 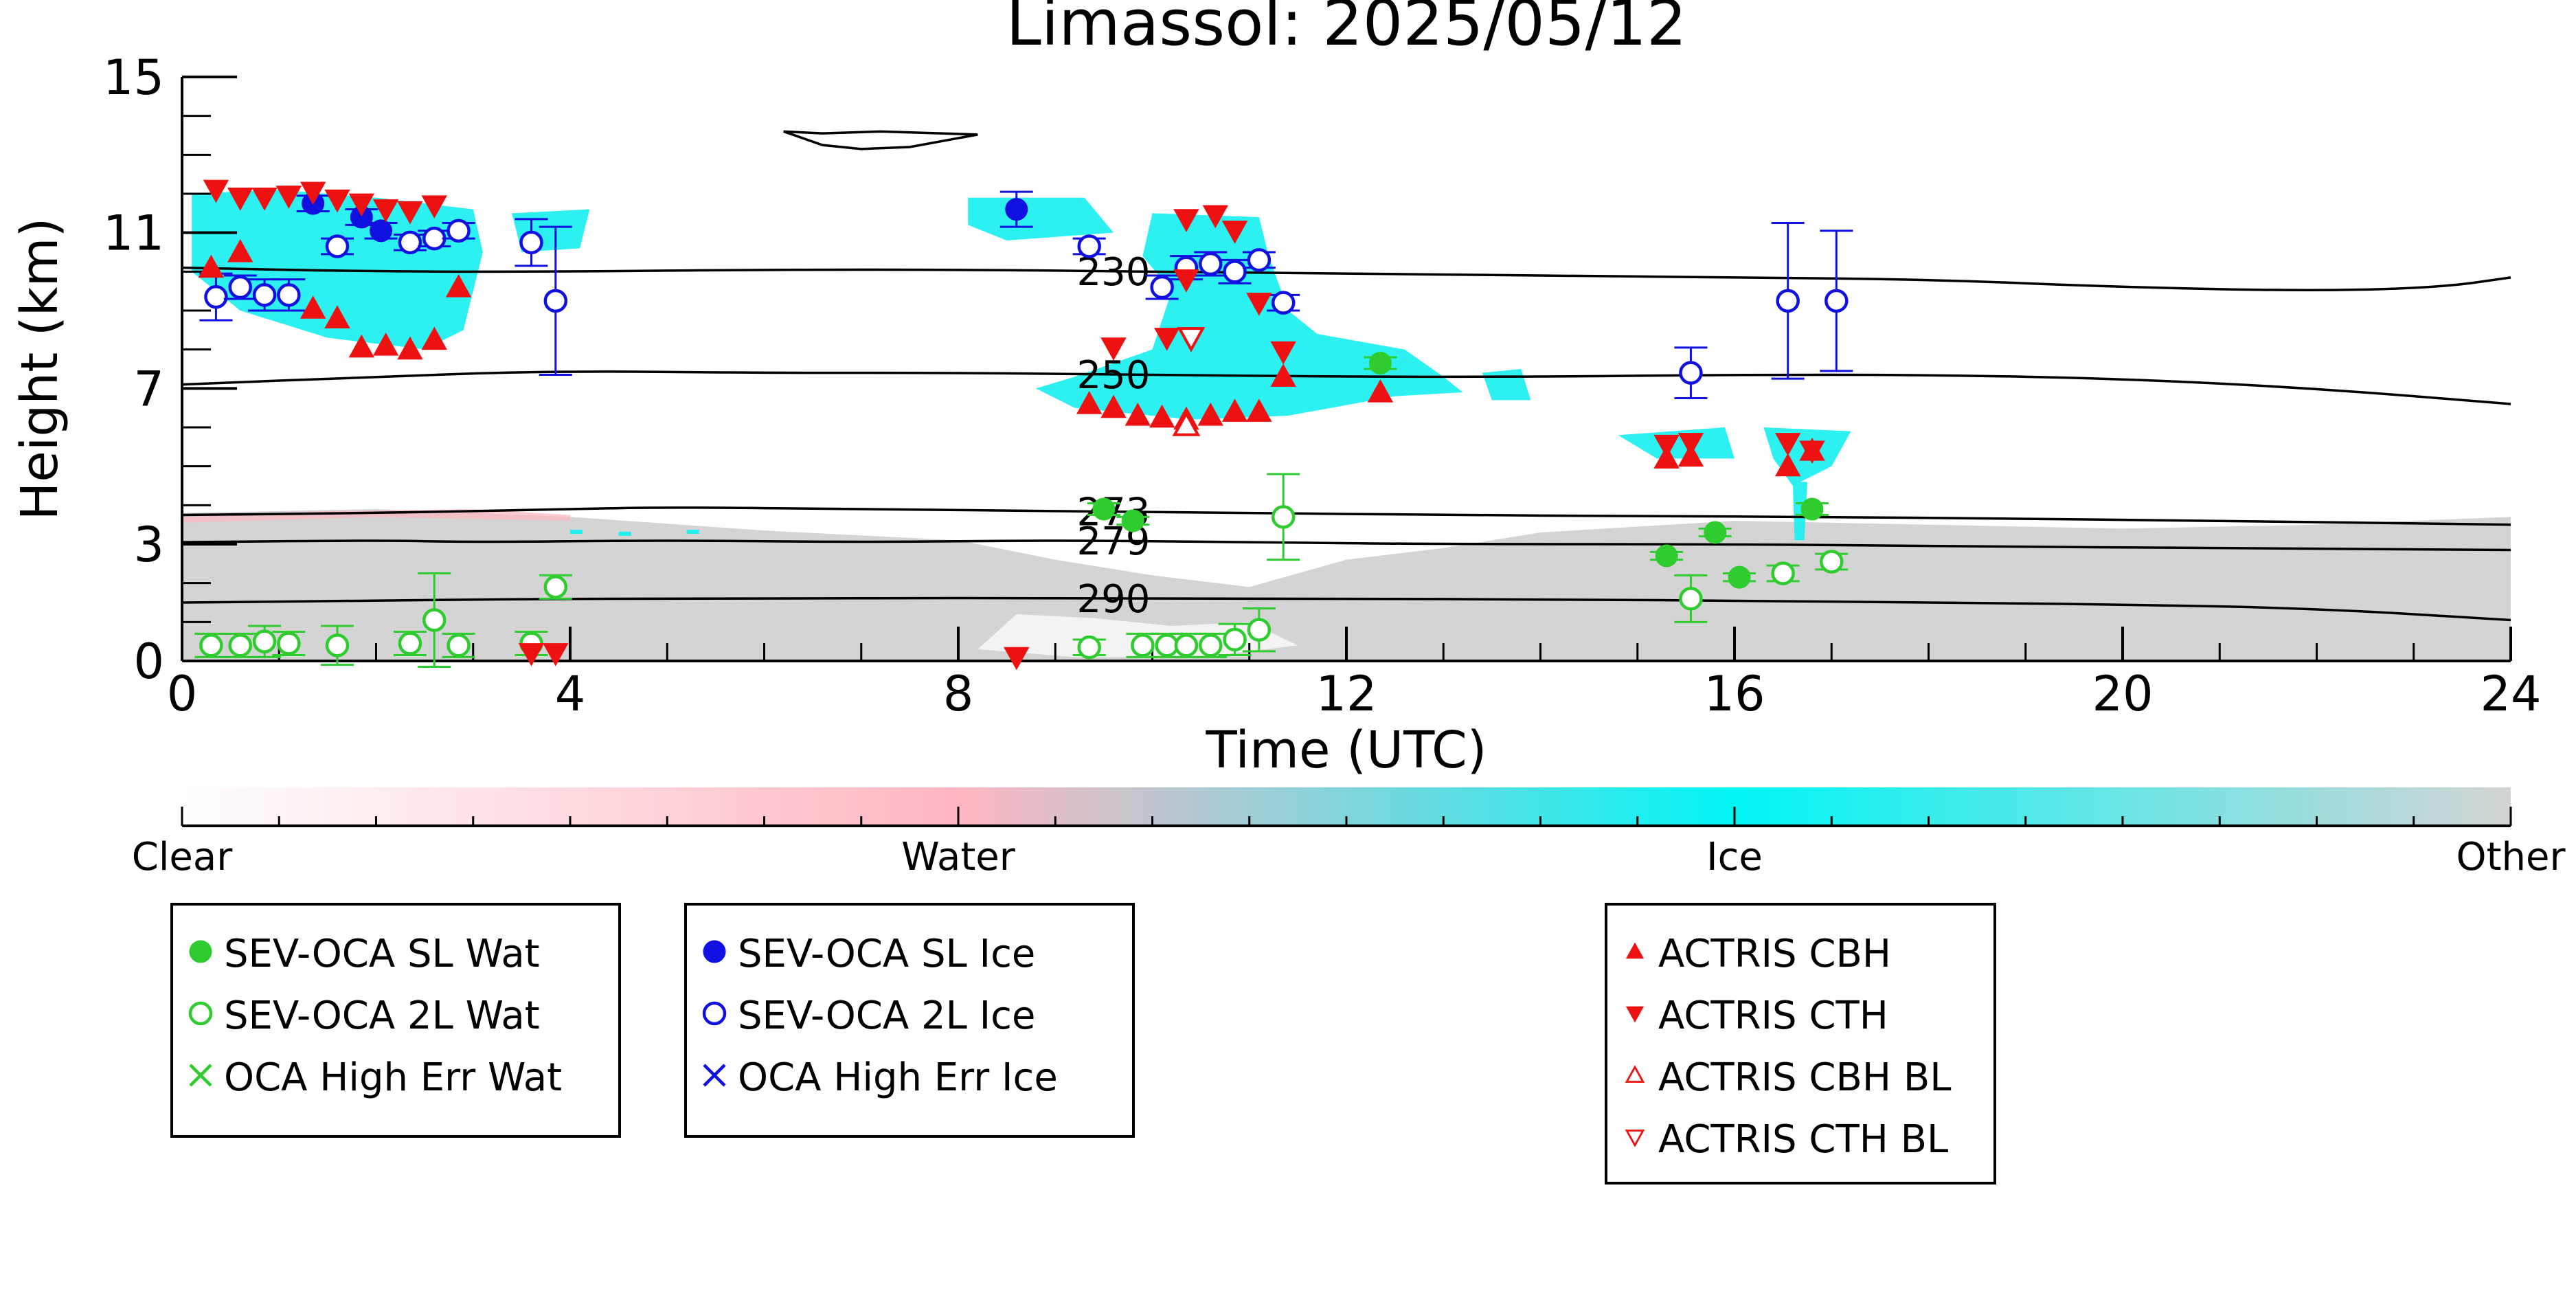 What do you see at coordinates (1191, 340) in the screenshot?
I see `series-actris-cth-bl` at bounding box center [1191, 340].